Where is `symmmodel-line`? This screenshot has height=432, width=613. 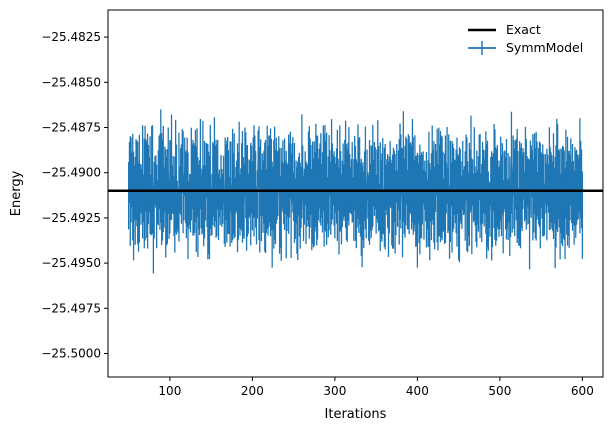
symmmodel-line is located at coordinates (355, 194).